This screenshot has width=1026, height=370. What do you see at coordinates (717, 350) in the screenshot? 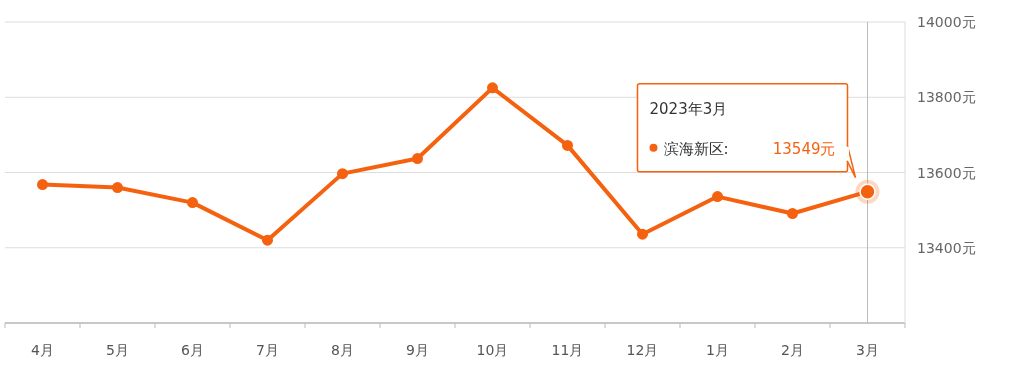
I see `x-tick-label: 1月` at bounding box center [717, 350].